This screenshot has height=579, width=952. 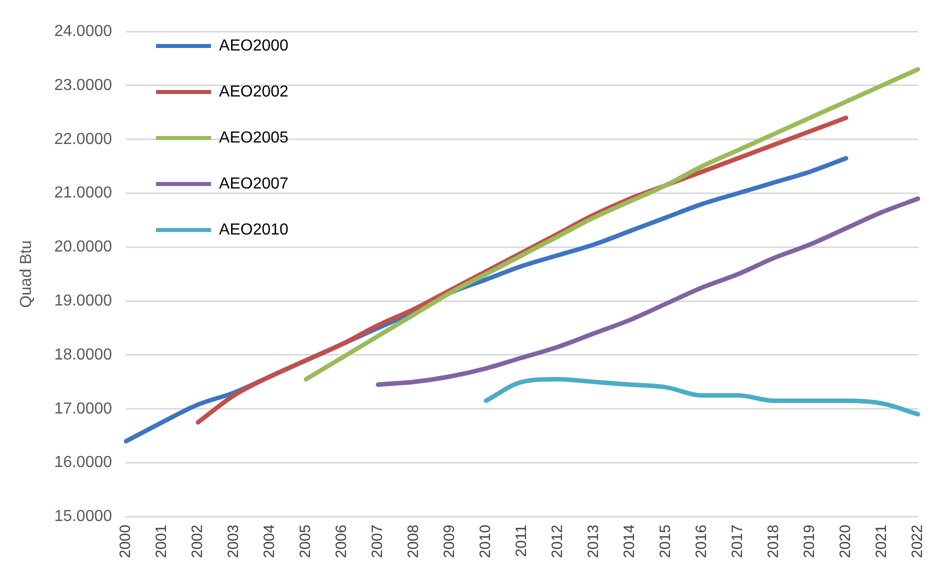 I want to click on y-axis-title: Quad Btu, so click(x=27, y=274).